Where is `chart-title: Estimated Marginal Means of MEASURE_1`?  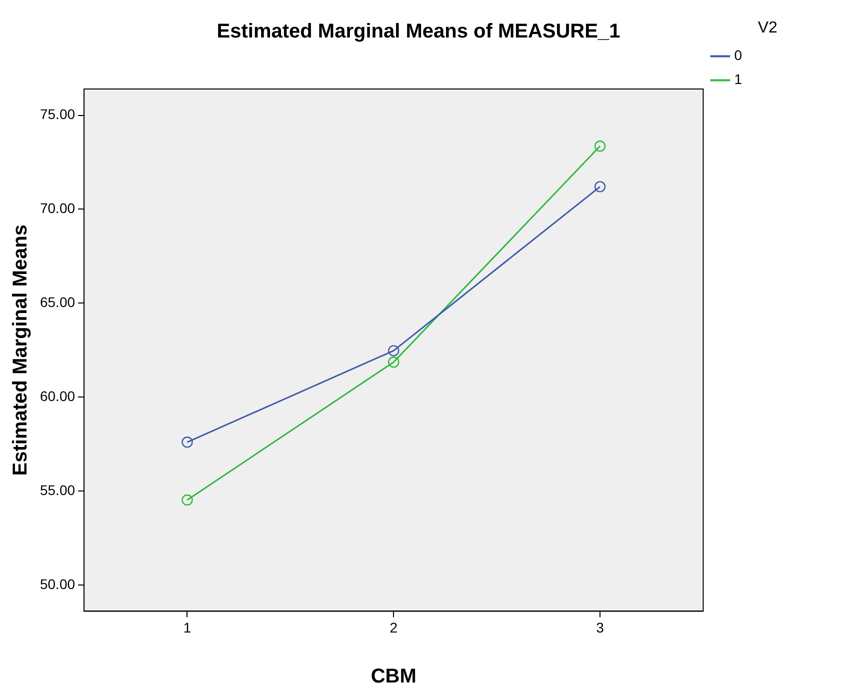 chart-title: Estimated Marginal Means of MEASURE_1 is located at coordinates (418, 31).